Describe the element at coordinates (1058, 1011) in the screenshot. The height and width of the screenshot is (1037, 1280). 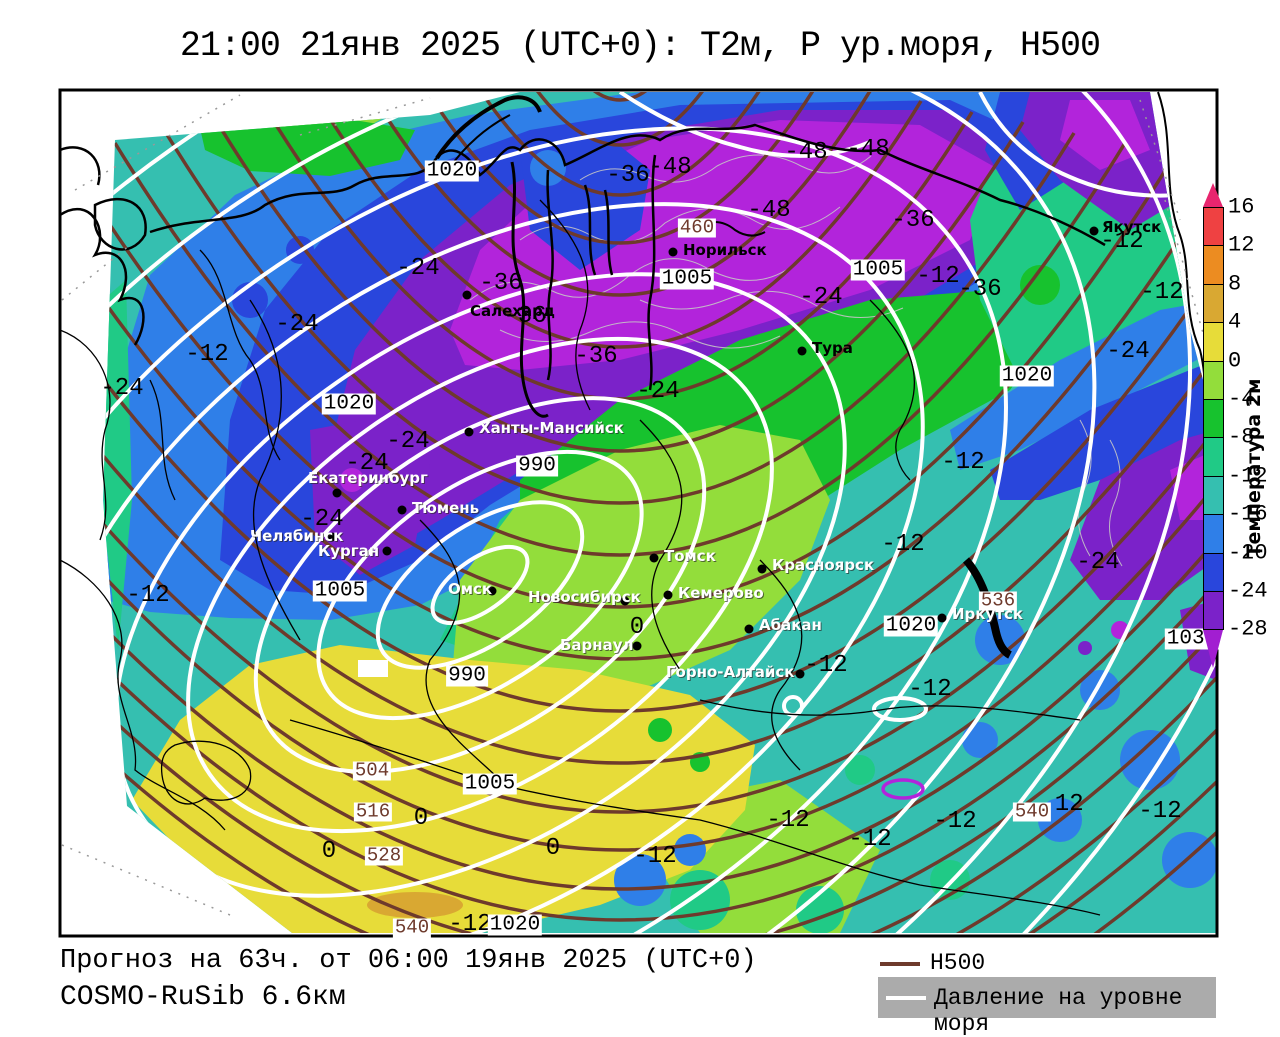
I see `slp-legend-label: Давление на уровне моря` at that location.